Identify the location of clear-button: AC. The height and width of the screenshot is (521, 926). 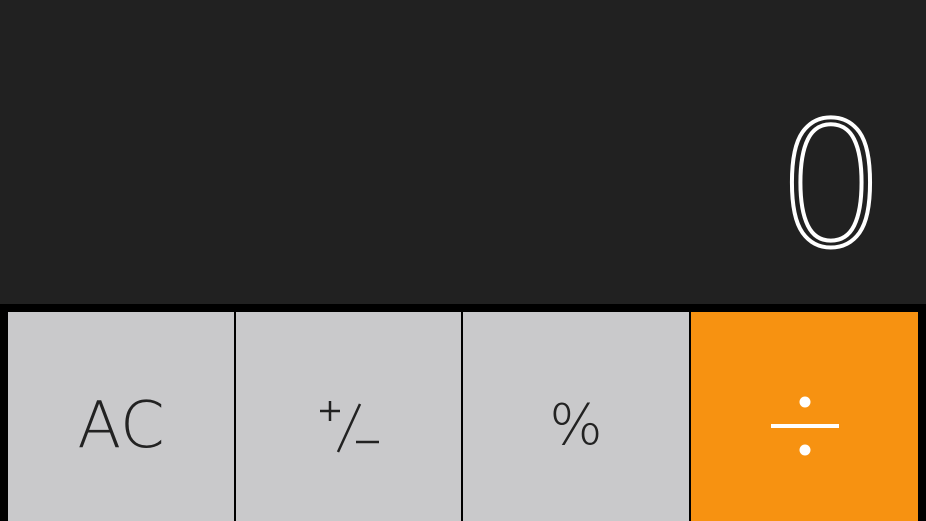
(121, 416).